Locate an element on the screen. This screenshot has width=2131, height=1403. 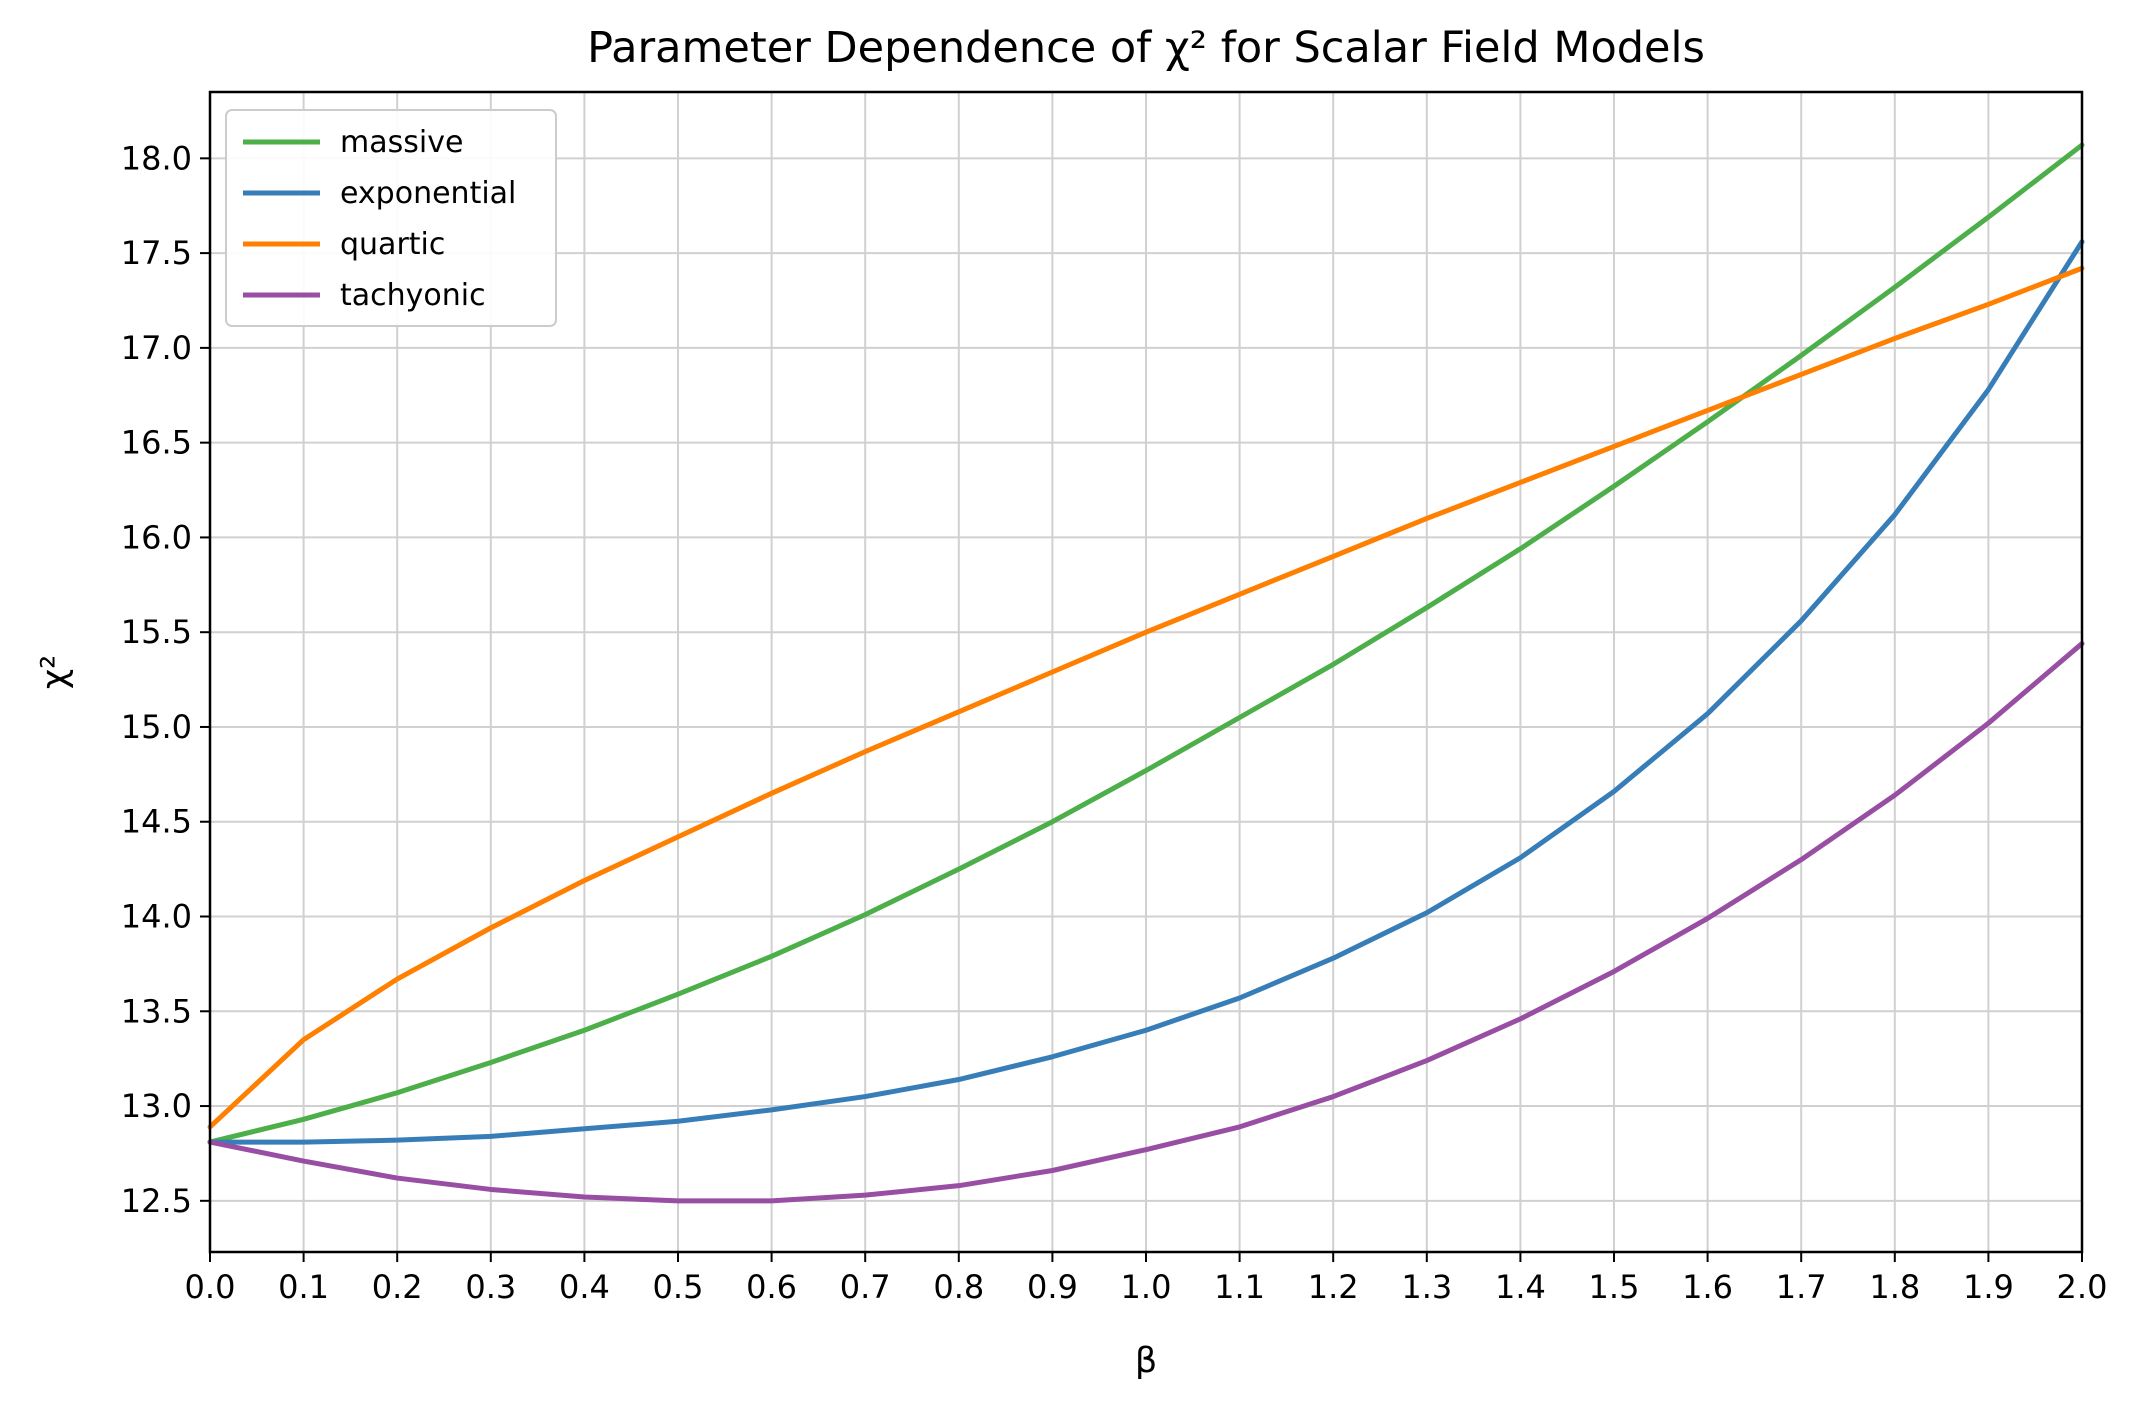
y-tick-label: 13.5 is located at coordinates (156, 1011).